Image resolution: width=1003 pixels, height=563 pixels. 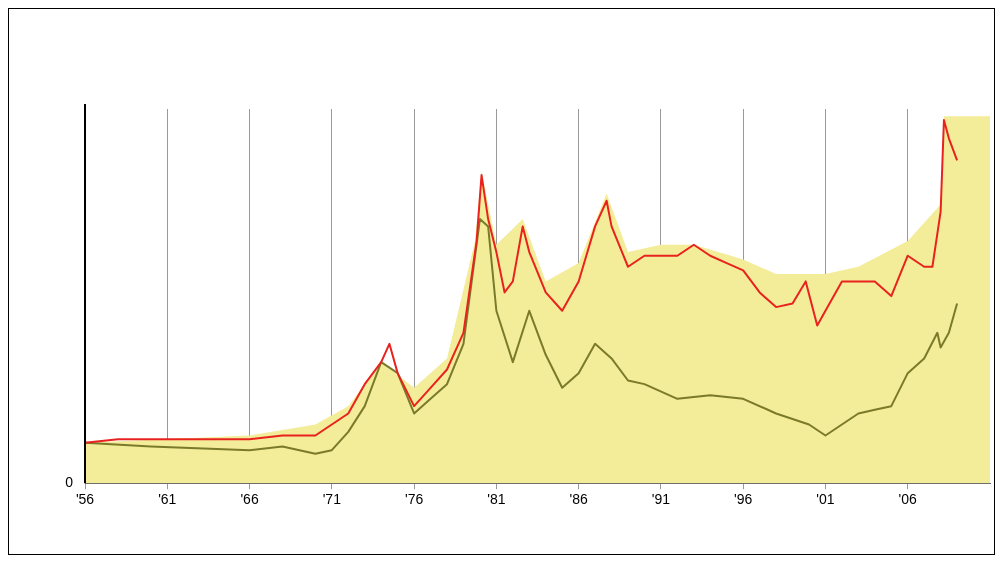 What do you see at coordinates (743, 499) in the screenshot?
I see `x-tick-label: '96` at bounding box center [743, 499].